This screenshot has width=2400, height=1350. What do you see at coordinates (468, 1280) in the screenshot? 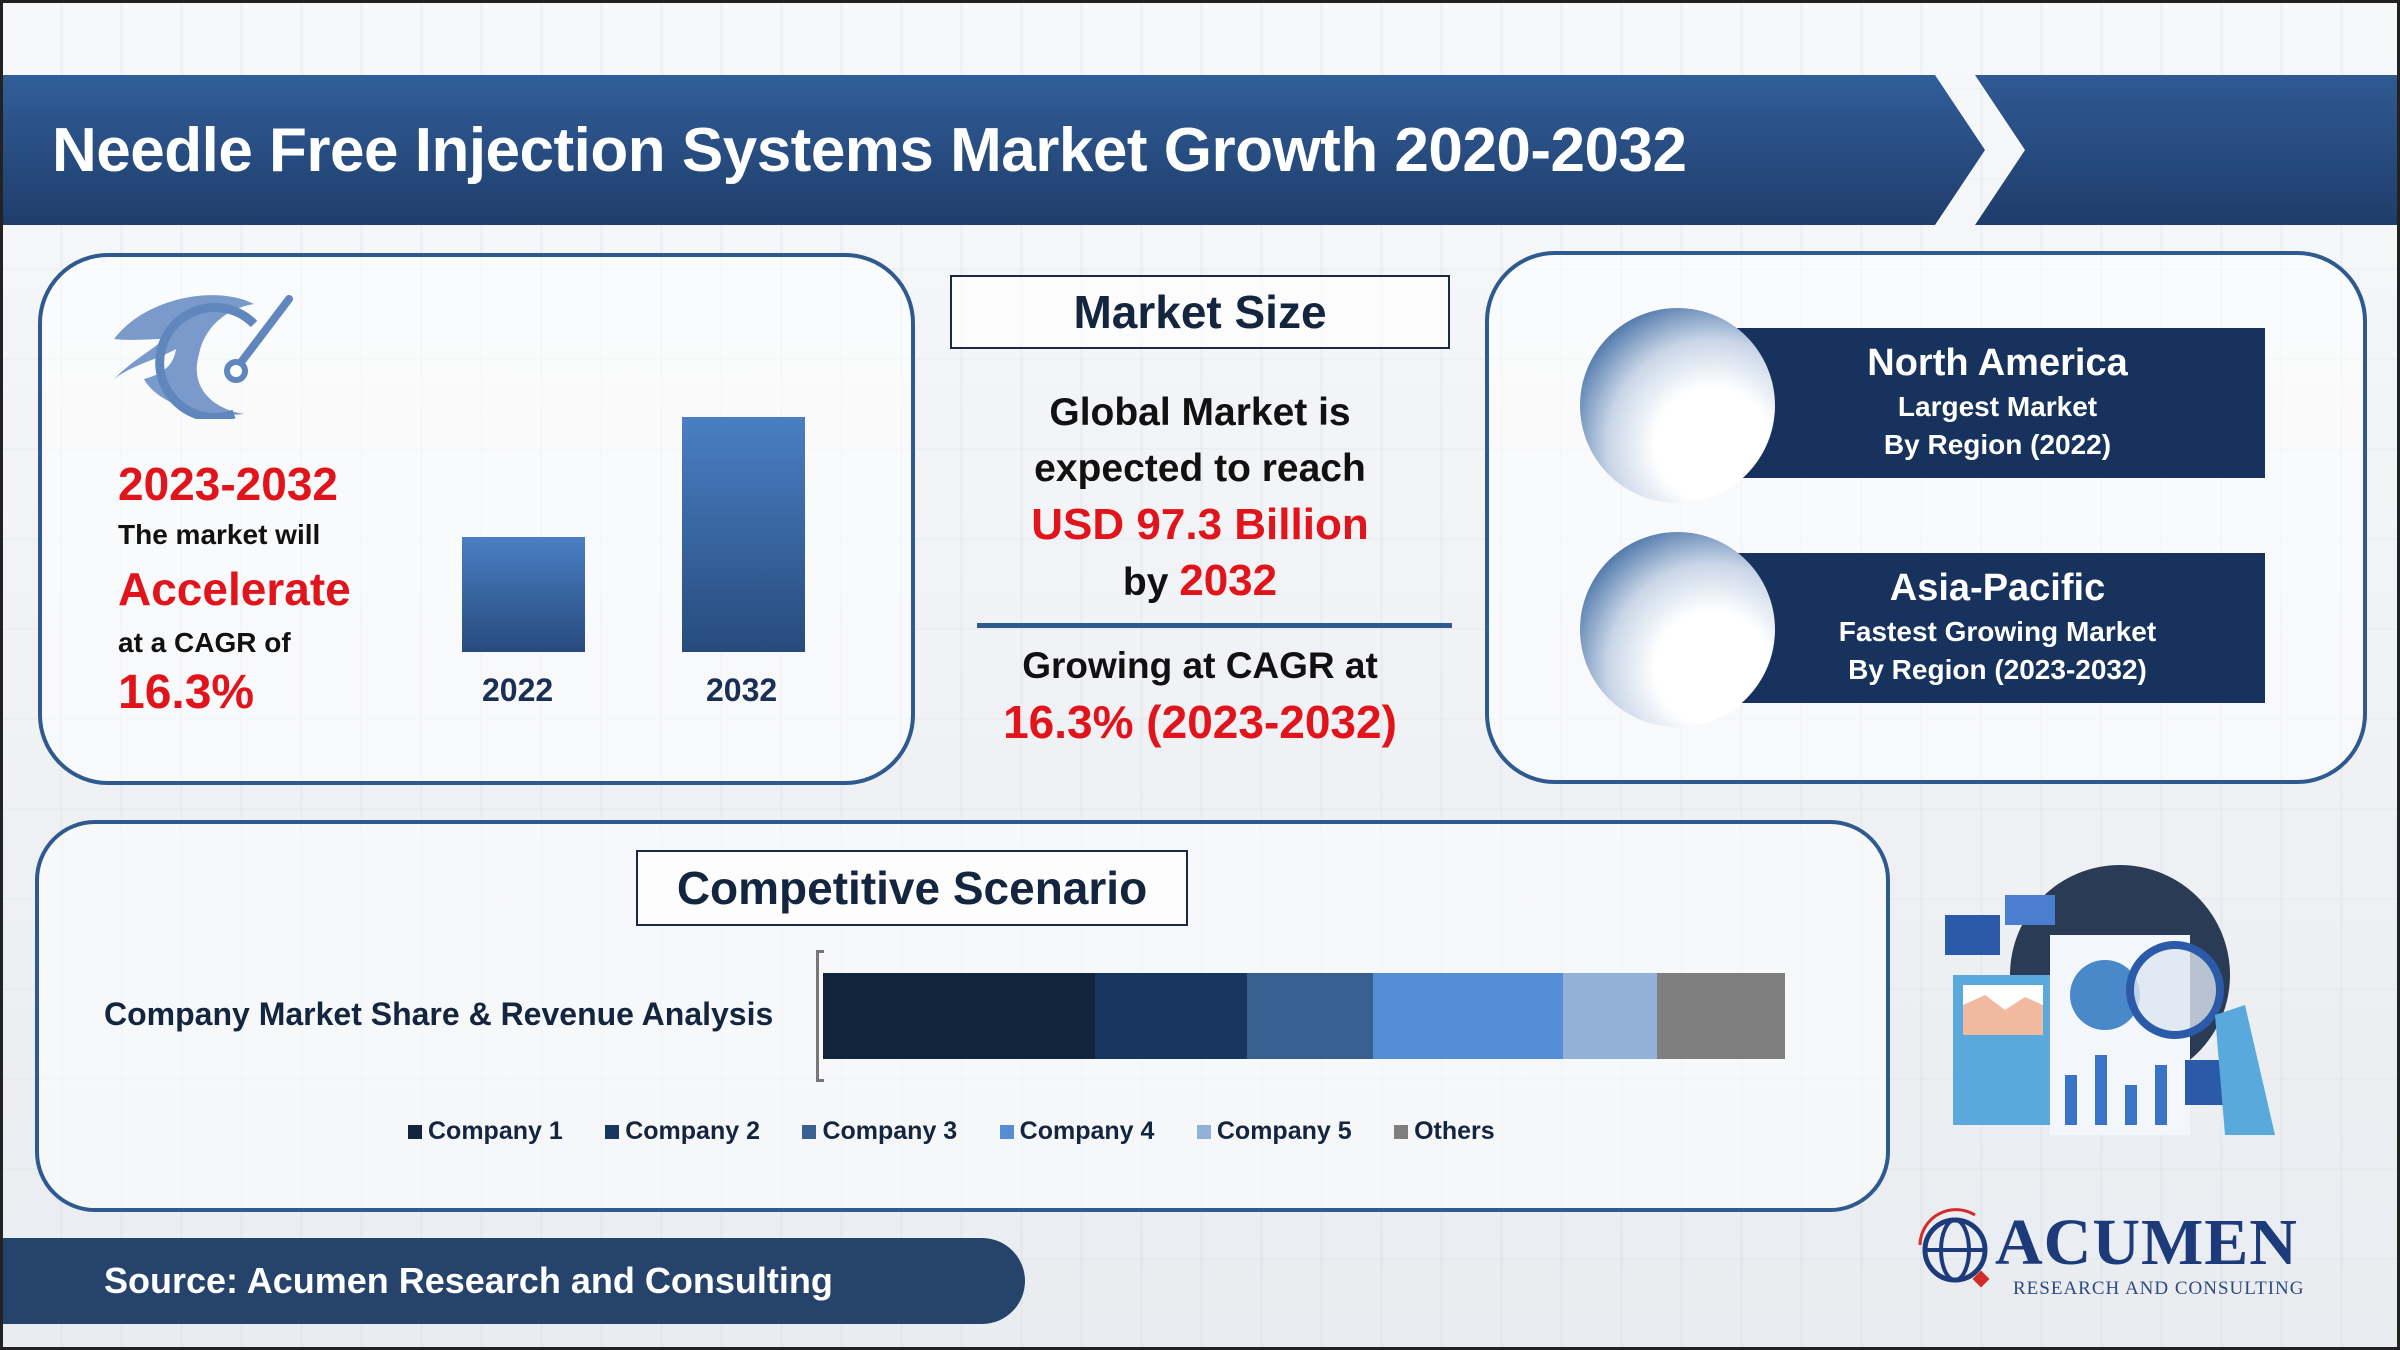
I see `source-text: Source: Acumen Research and Consulting` at bounding box center [468, 1280].